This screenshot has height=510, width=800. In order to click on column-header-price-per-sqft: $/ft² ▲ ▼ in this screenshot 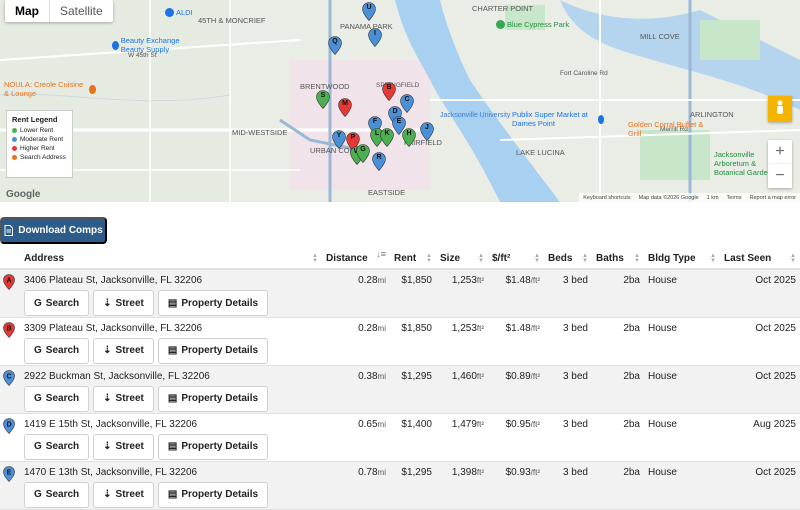, I will do `click(516, 259)`.